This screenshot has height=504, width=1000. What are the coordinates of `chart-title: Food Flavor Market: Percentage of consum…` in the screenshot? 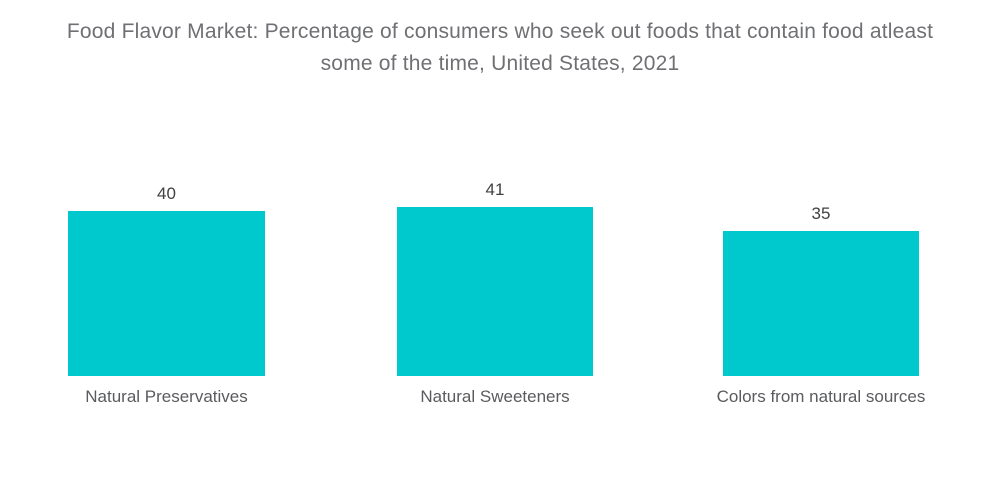 It's located at (500, 48).